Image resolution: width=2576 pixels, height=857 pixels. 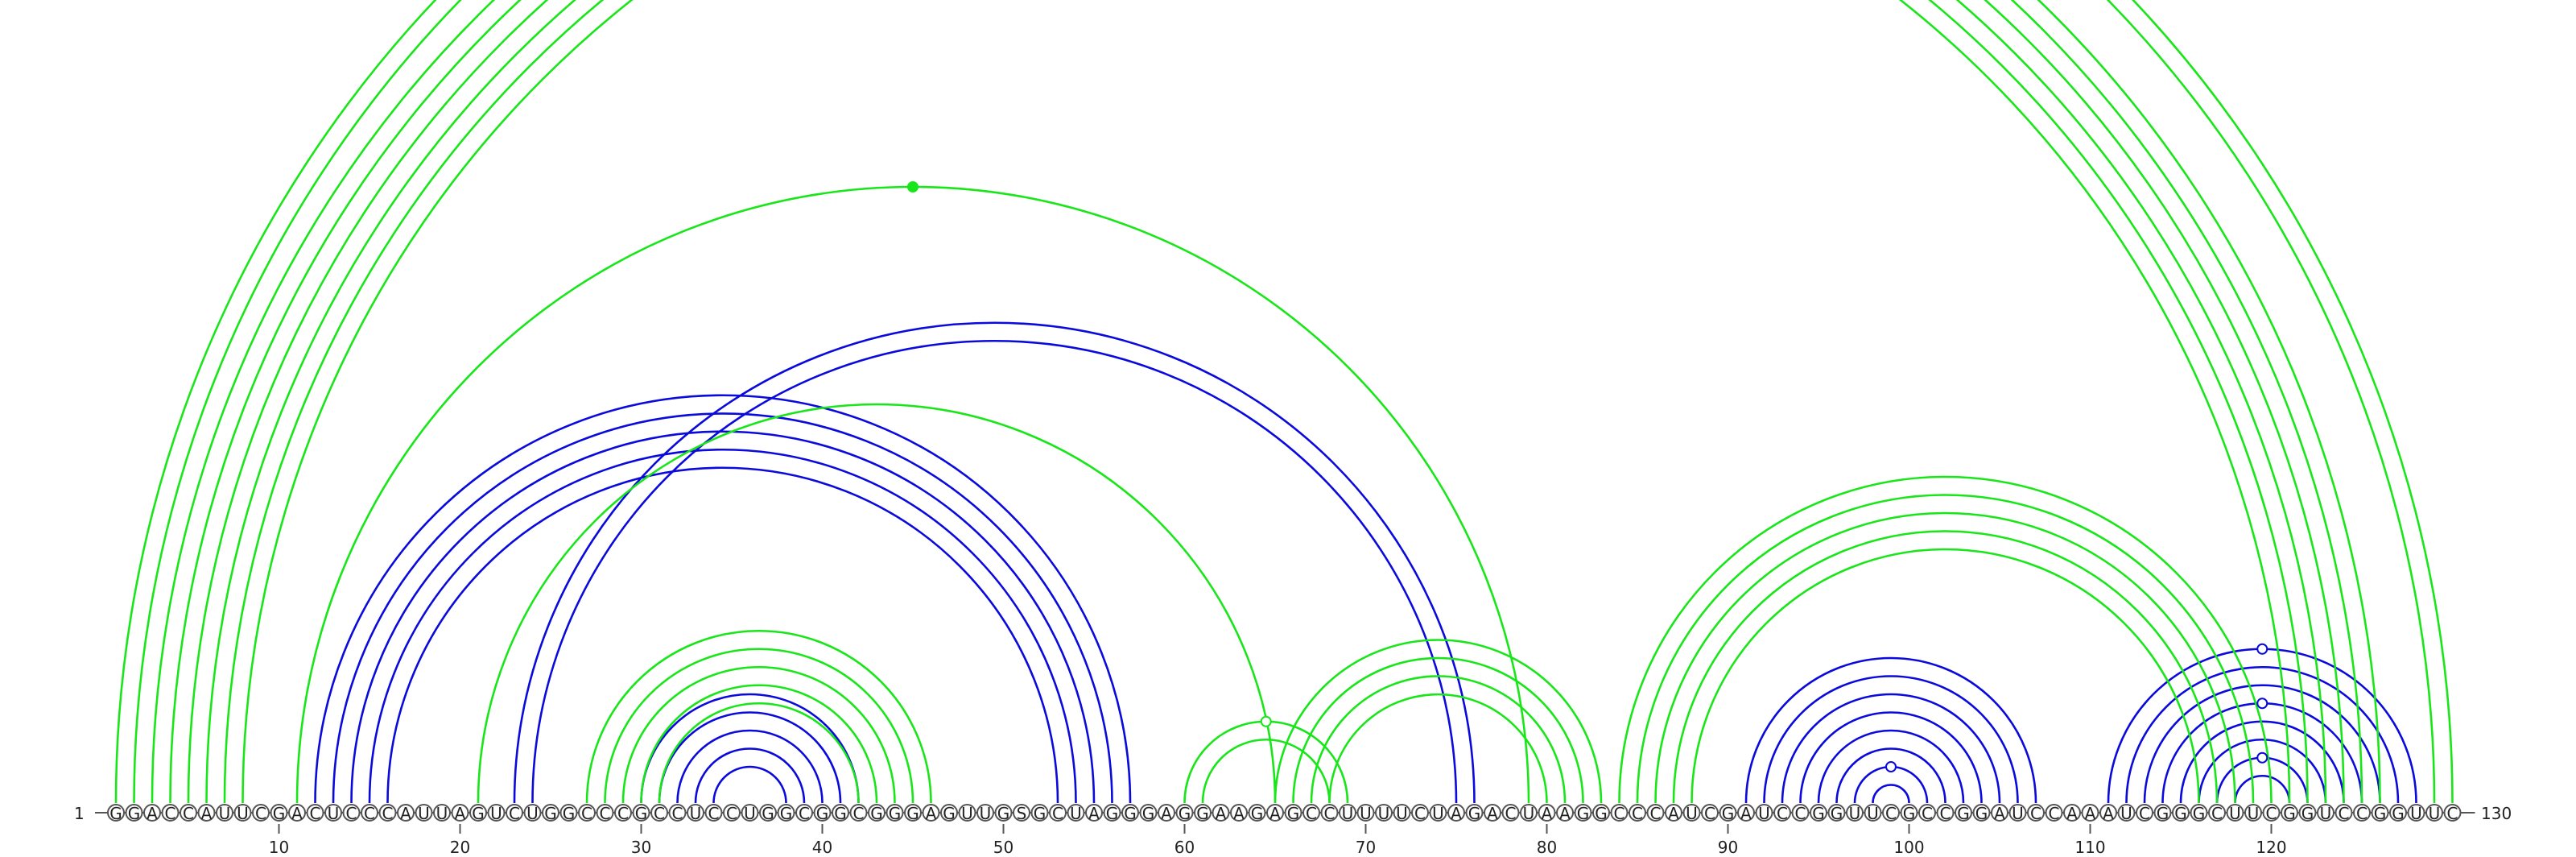 I want to click on ticks-layer: 10 20 30 40 50 60 70 80 90 100 110 120, so click(x=1278, y=840).